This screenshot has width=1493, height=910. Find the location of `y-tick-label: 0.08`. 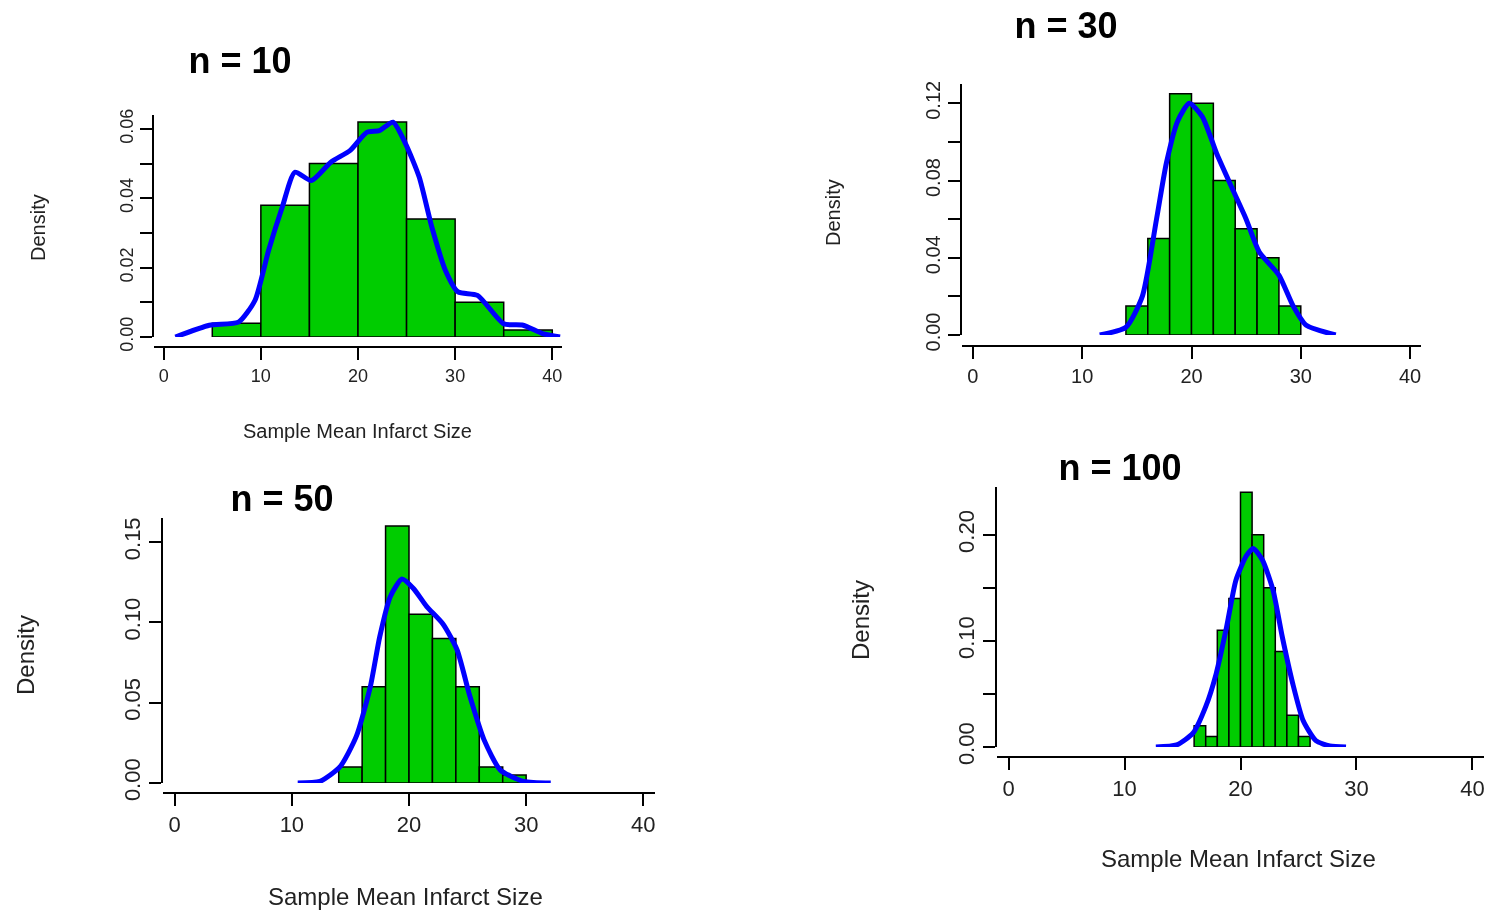

y-tick-label: 0.08 is located at coordinates (933, 178).